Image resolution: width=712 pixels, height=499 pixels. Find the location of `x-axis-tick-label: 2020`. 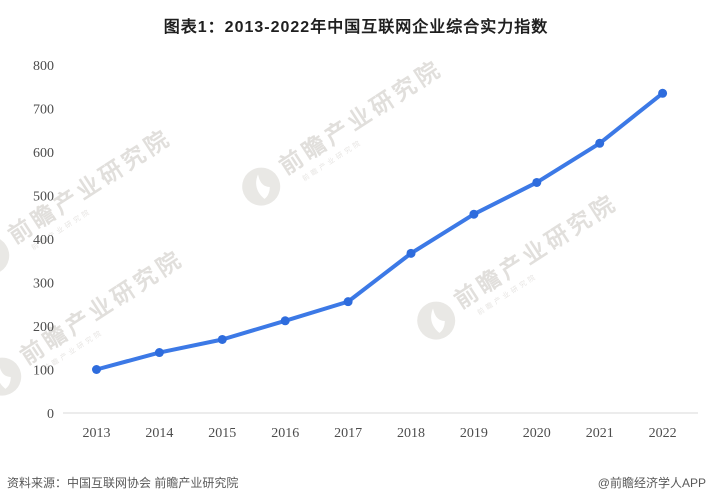

x-axis-tick-label: 2020 is located at coordinates (537, 433).